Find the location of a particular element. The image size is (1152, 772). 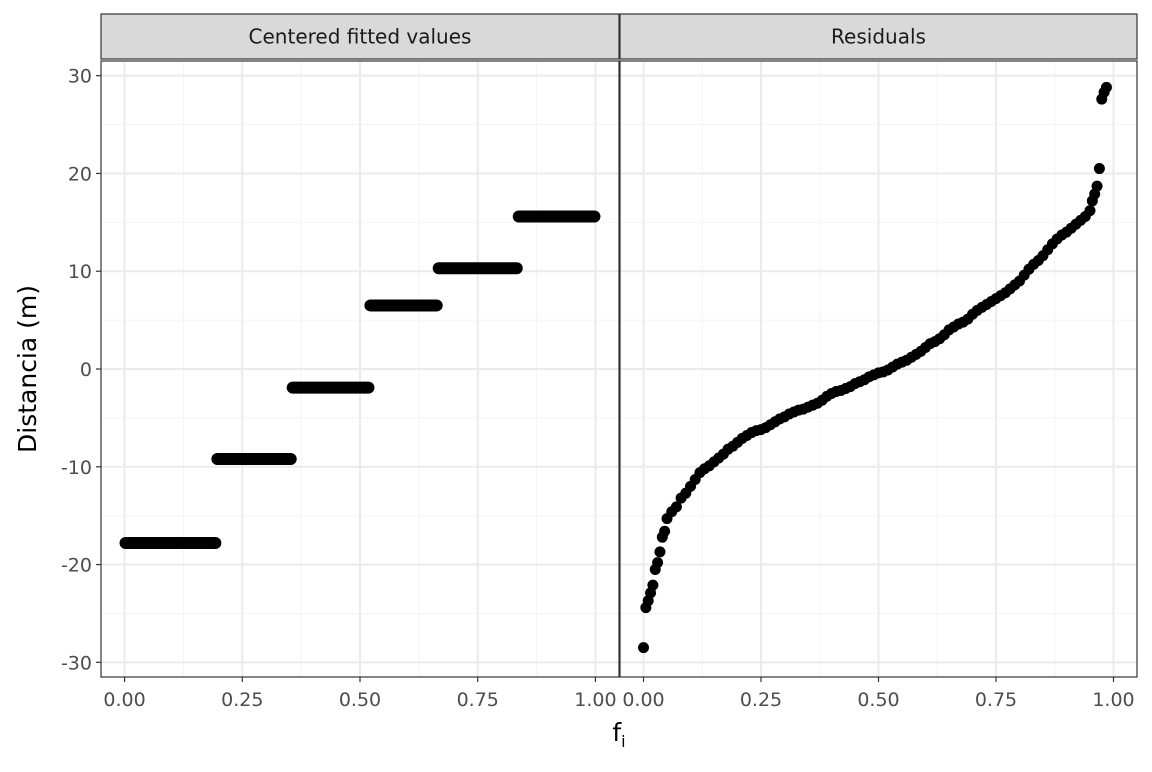

x-axis-title-subscript: i is located at coordinates (623, 741).